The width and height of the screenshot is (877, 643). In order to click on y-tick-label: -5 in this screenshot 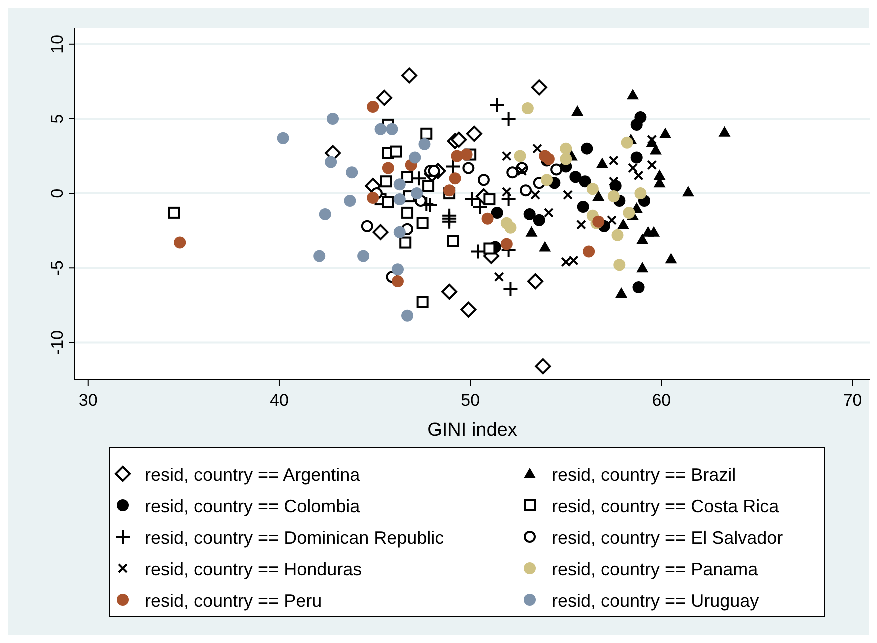, I will do `click(57, 268)`.